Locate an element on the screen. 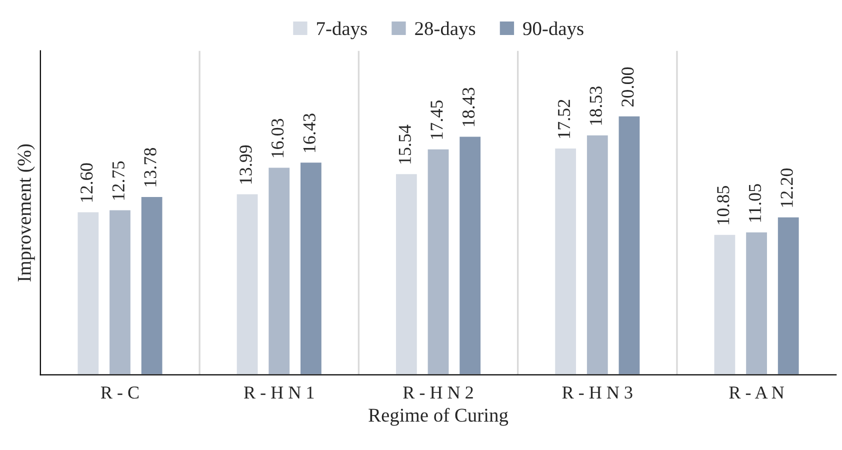 Image resolution: width=842 pixels, height=450 pixels. y-axis-title: Improvement (%) is located at coordinates (26, 213).